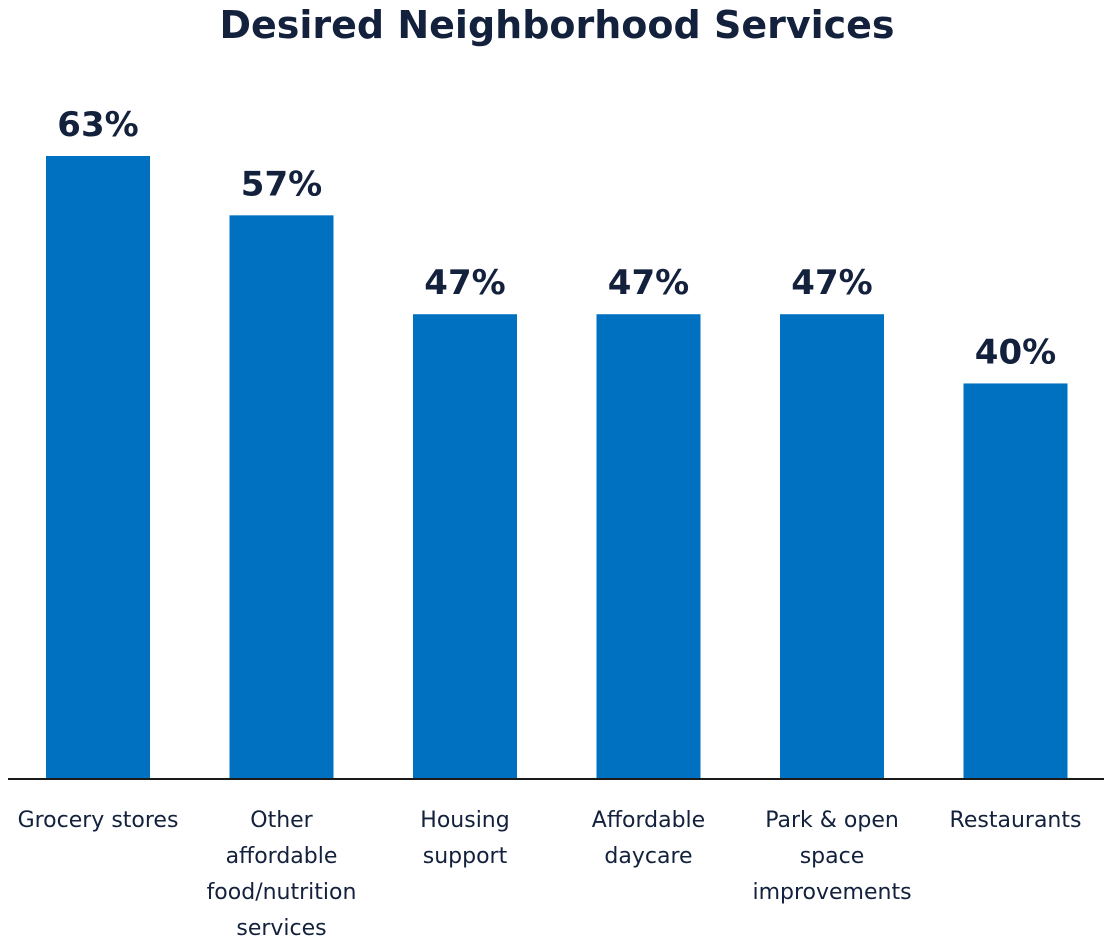  What do you see at coordinates (281, 184) in the screenshot?
I see `value-label-1: 57%` at bounding box center [281, 184].